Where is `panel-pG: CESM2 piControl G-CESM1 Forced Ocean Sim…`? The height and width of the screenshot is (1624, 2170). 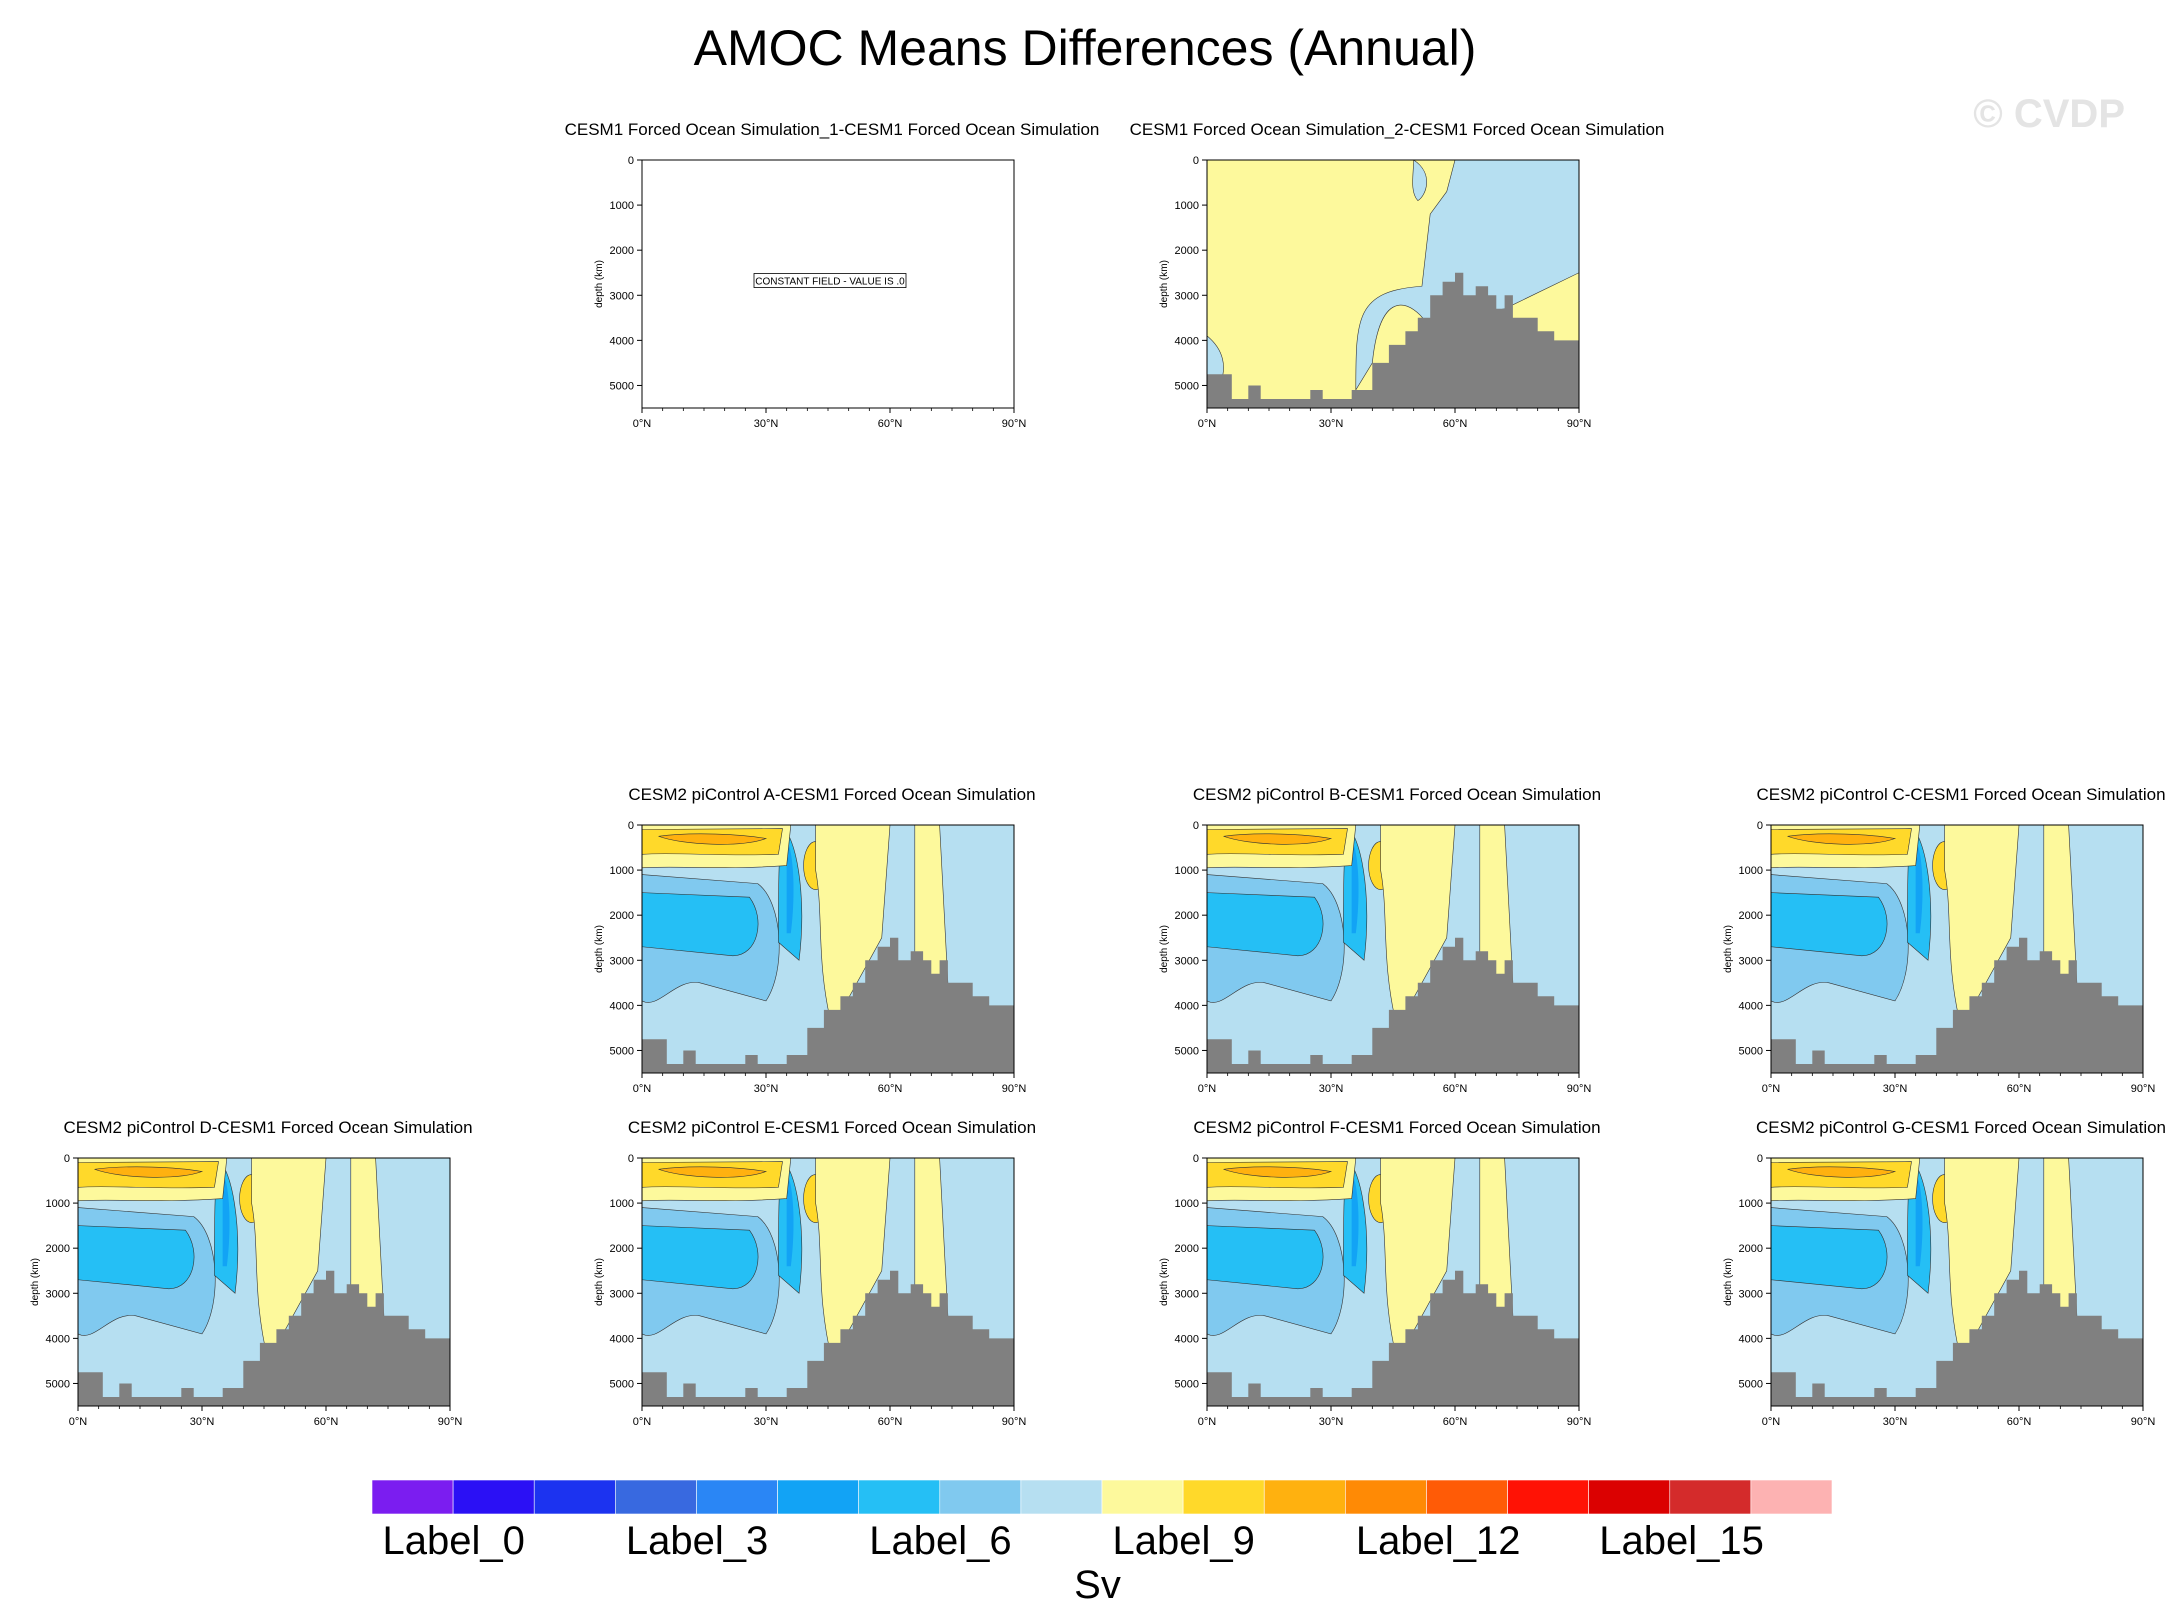
panel-pG: CESM2 piControl G-CESM1 Forced Ocean Sim… is located at coordinates (1925, 1278).